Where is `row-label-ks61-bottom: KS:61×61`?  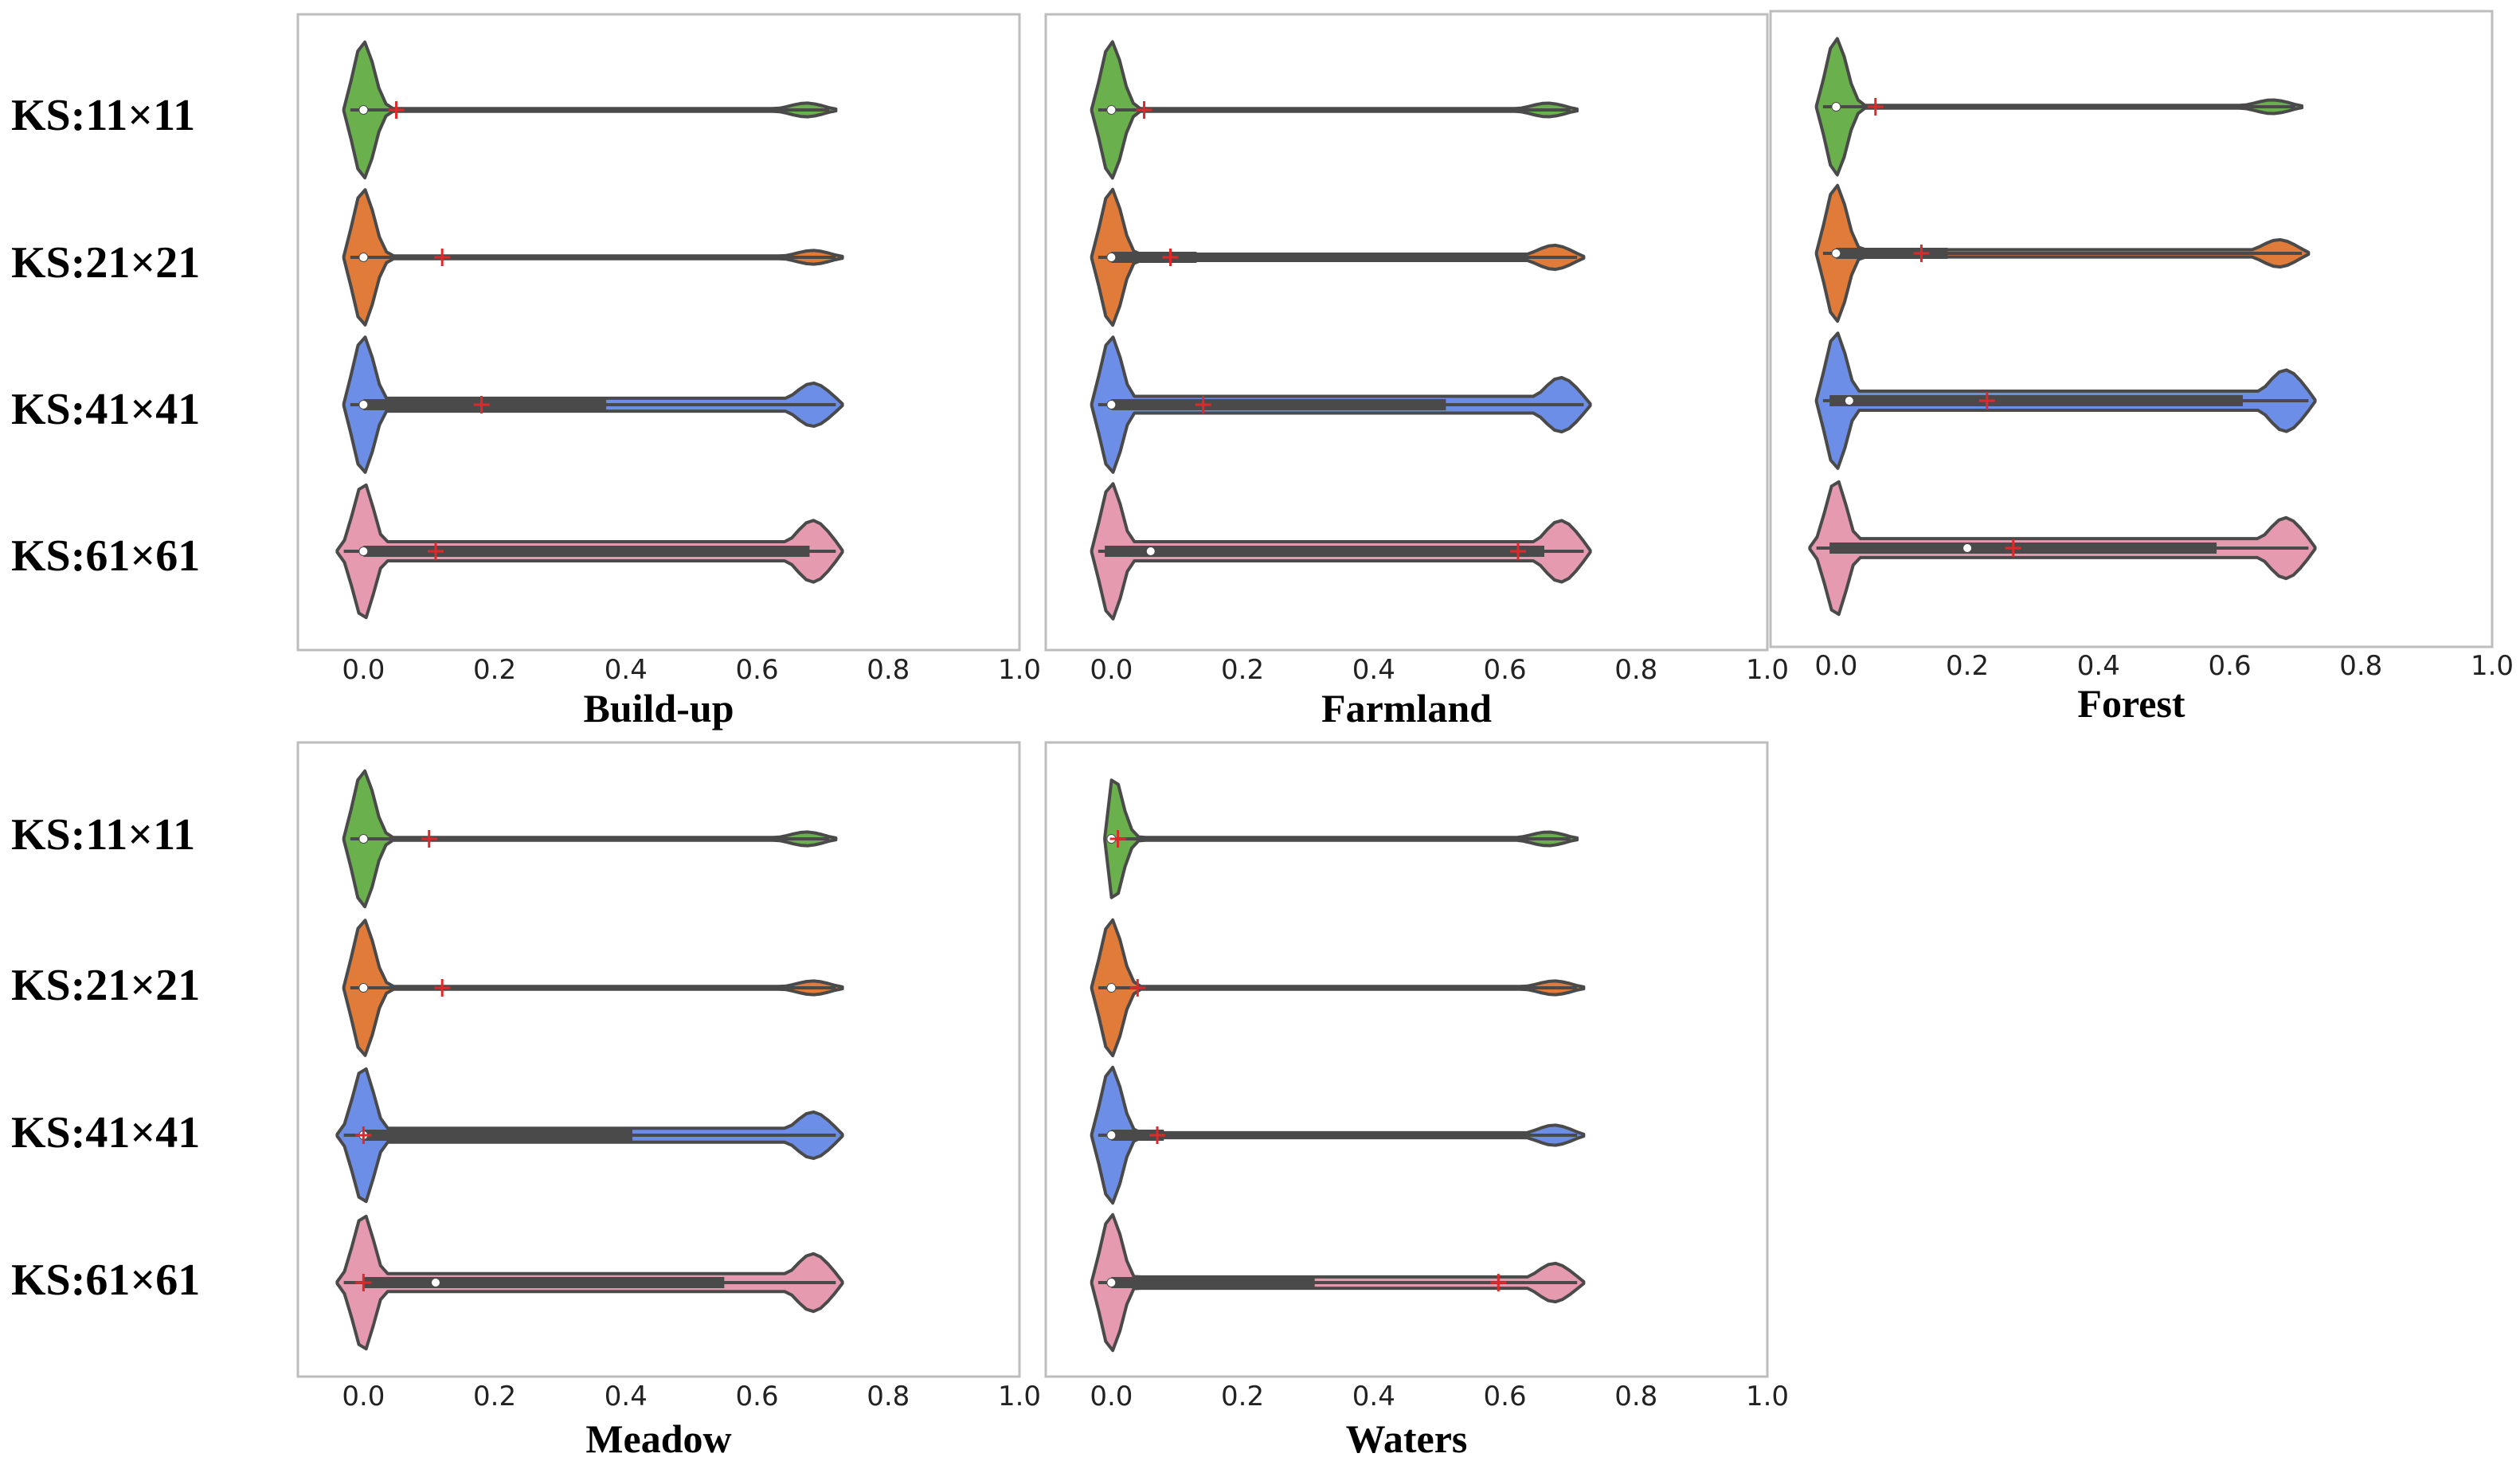 row-label-ks61-bottom: KS:61×61 is located at coordinates (105, 1280).